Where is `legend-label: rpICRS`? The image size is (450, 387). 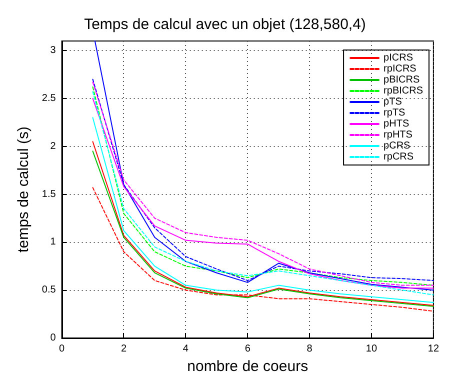 legend-label: rpICRS is located at coordinates (400, 69).